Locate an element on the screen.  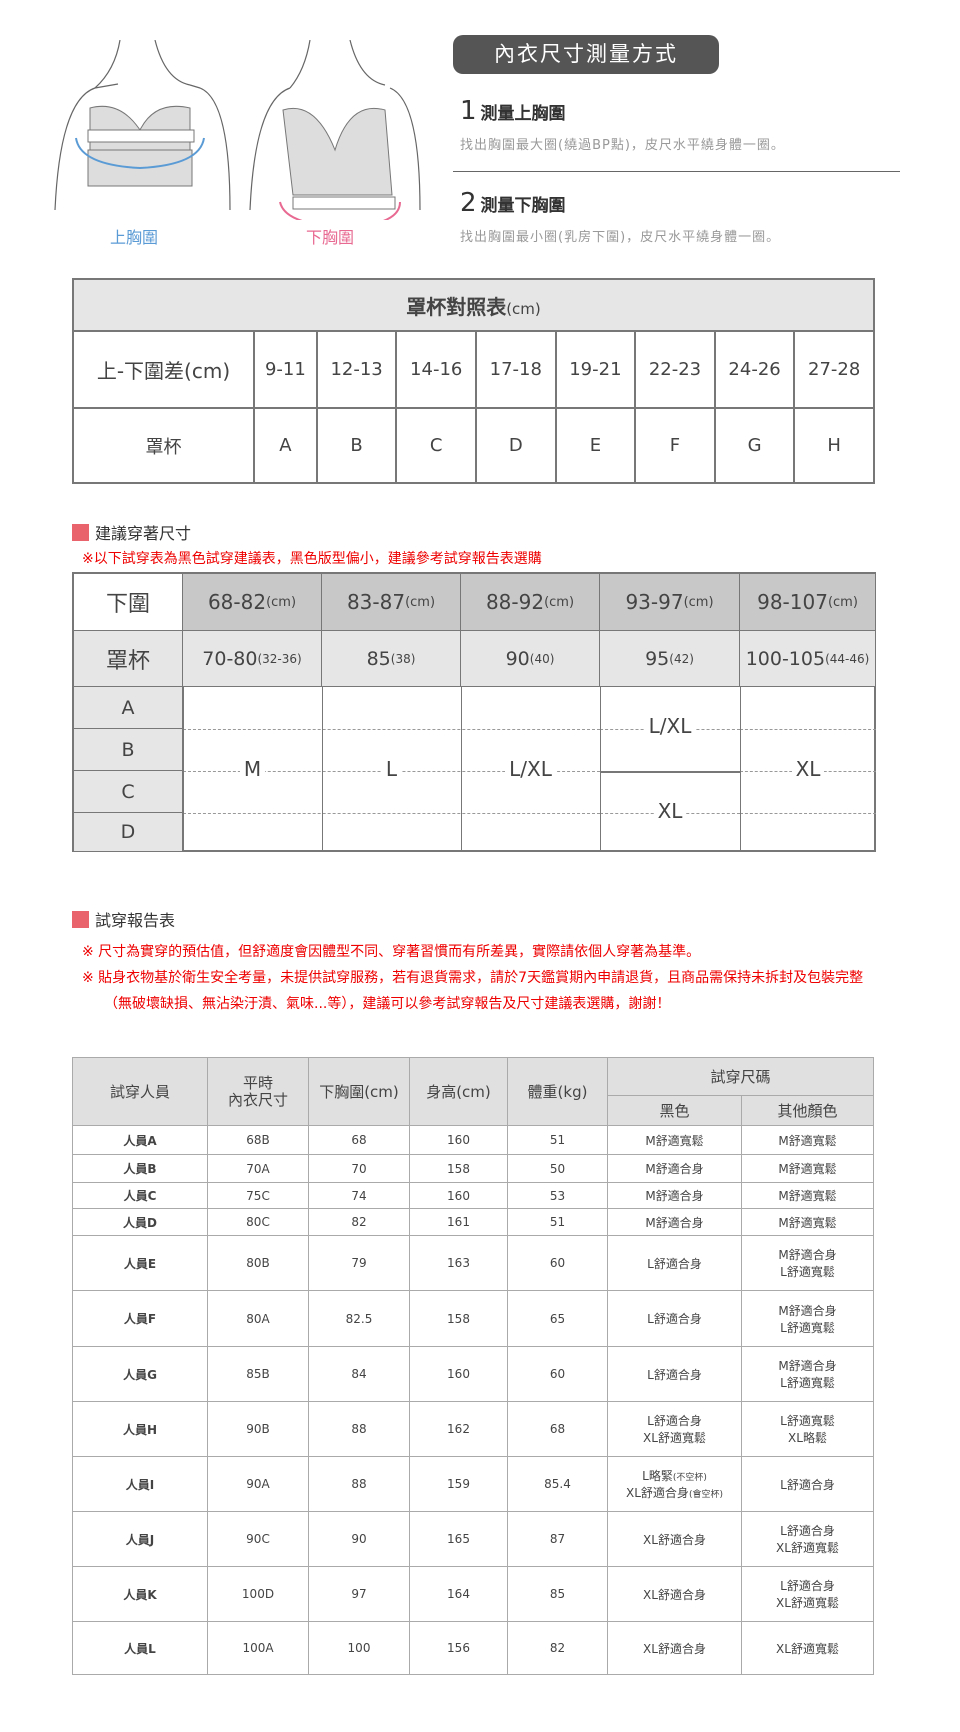
step-1-desc: 找出胸圍最大圈(繞過BP點)，皮尺水平繞身體一圈。 is located at coordinates (622, 145).